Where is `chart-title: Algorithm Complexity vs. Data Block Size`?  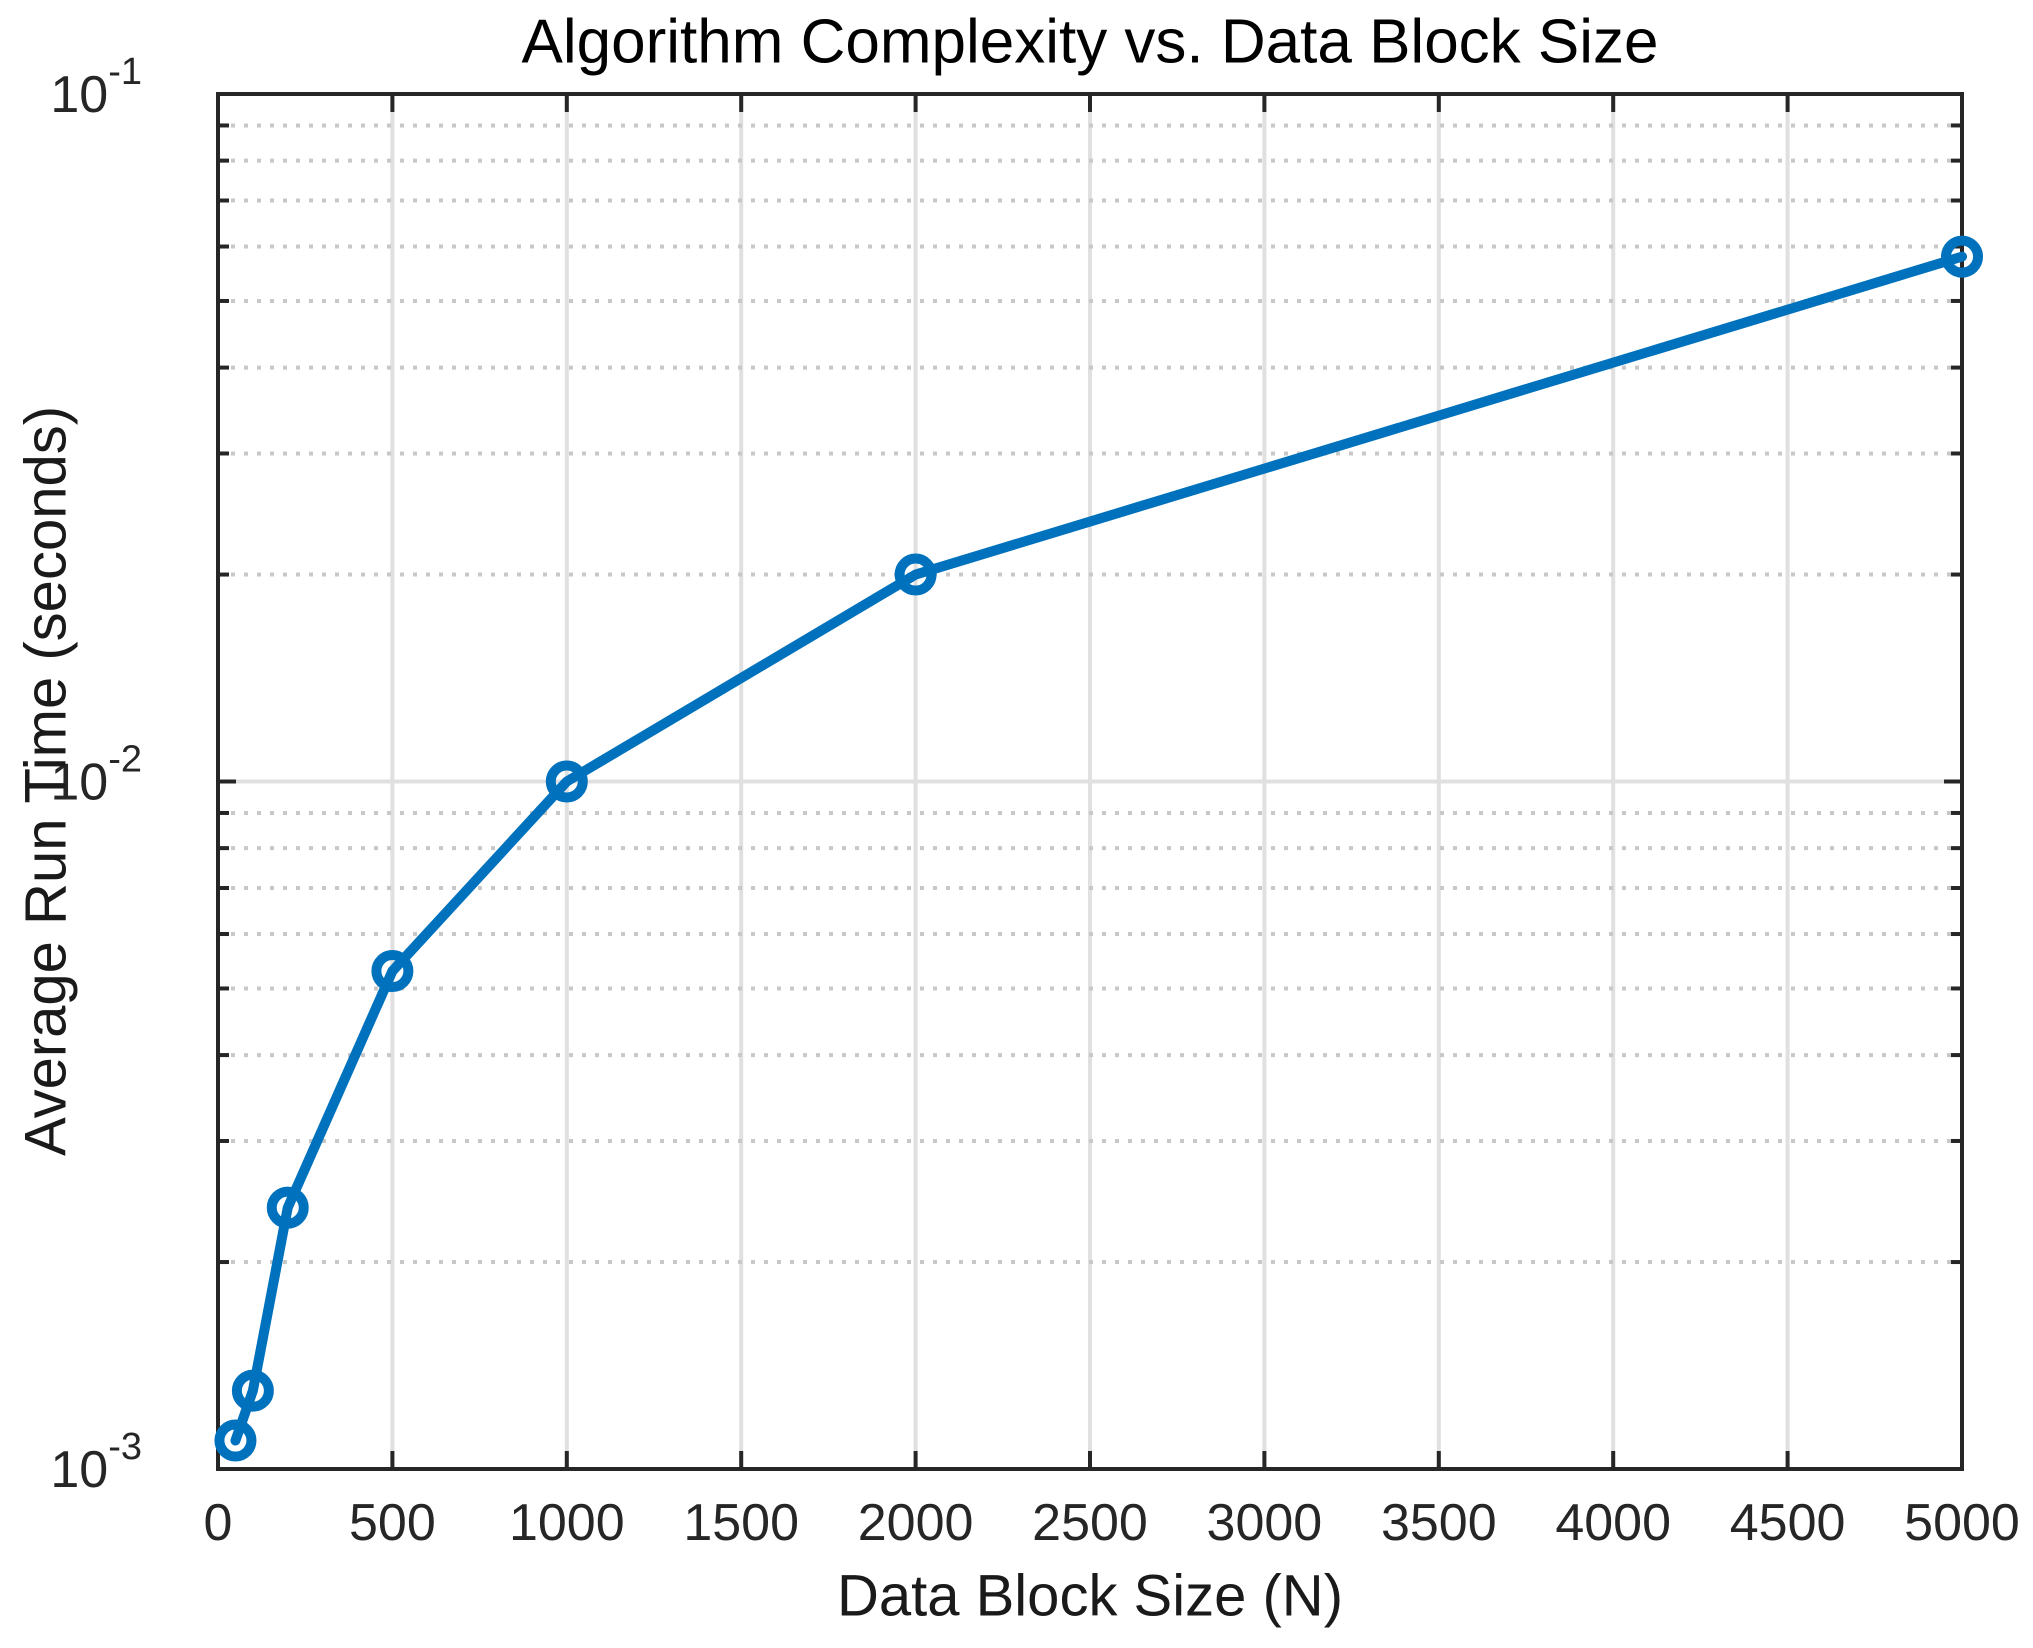
chart-title: Algorithm Complexity vs. Data Block Size is located at coordinates (1090, 42).